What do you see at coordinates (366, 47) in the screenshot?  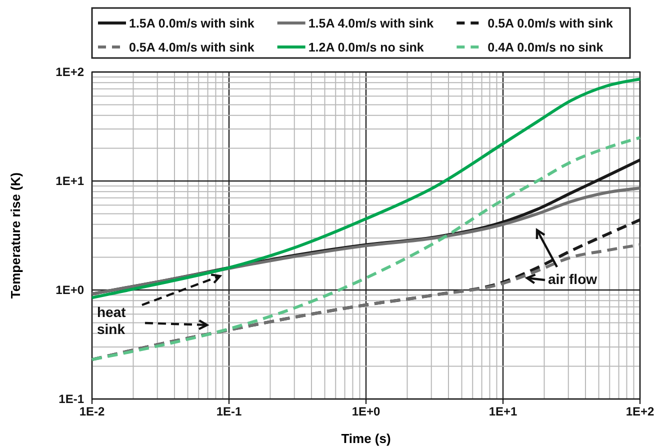 I see `legend-label: 1.2A 0.0m/s no sink` at bounding box center [366, 47].